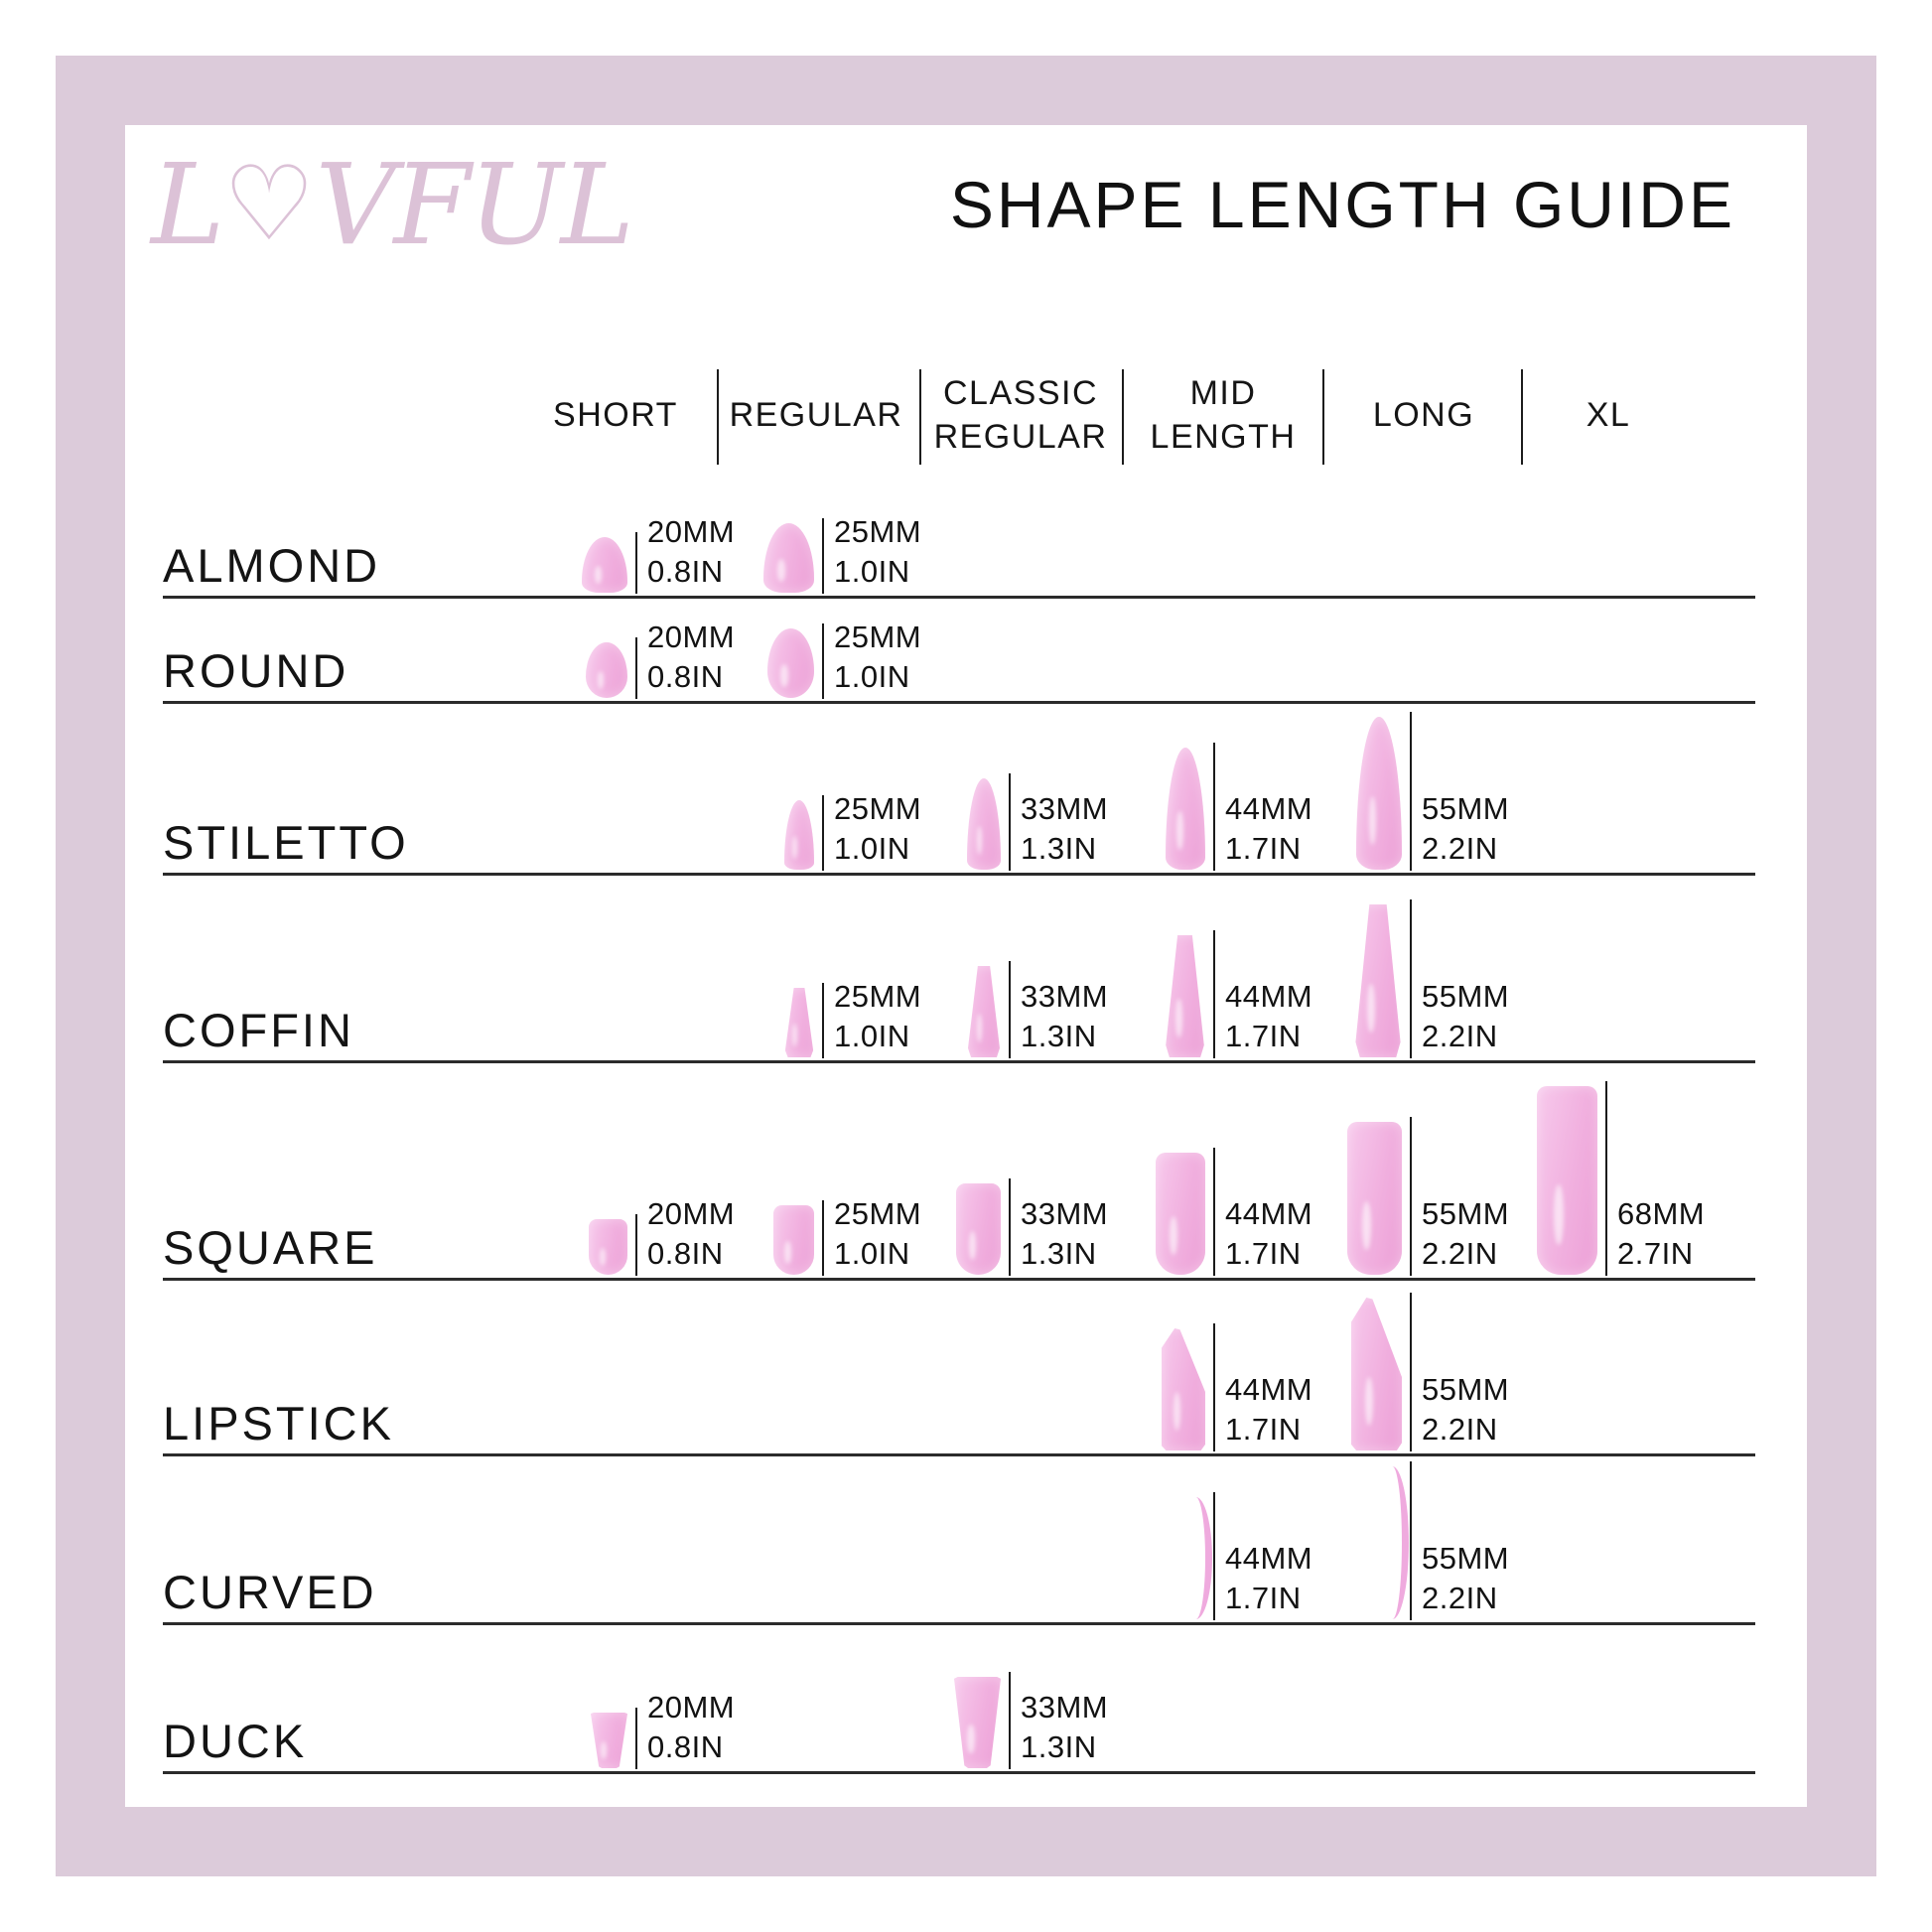 The image size is (1932, 1932). What do you see at coordinates (878, 637) in the screenshot?
I see `size-mm: 25MM` at bounding box center [878, 637].